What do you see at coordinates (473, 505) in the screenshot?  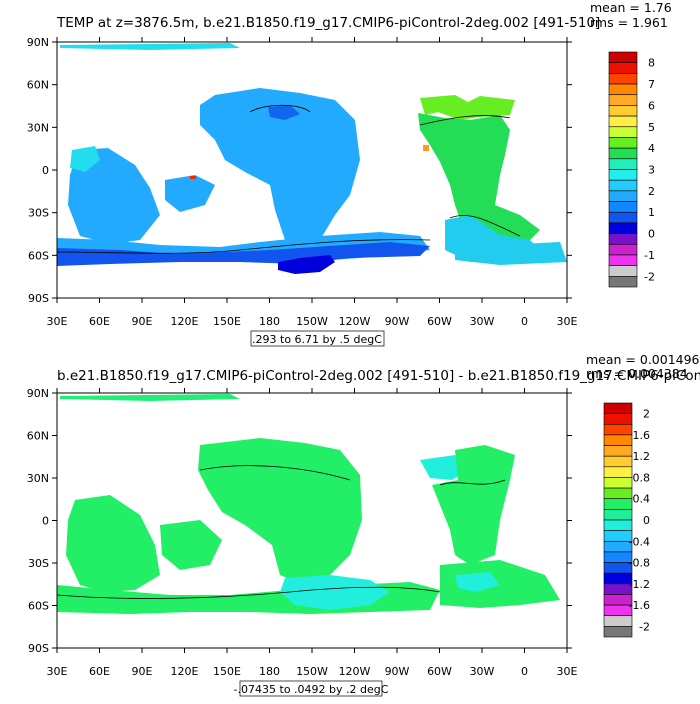 I see `p2-natl-water` at bounding box center [473, 505].